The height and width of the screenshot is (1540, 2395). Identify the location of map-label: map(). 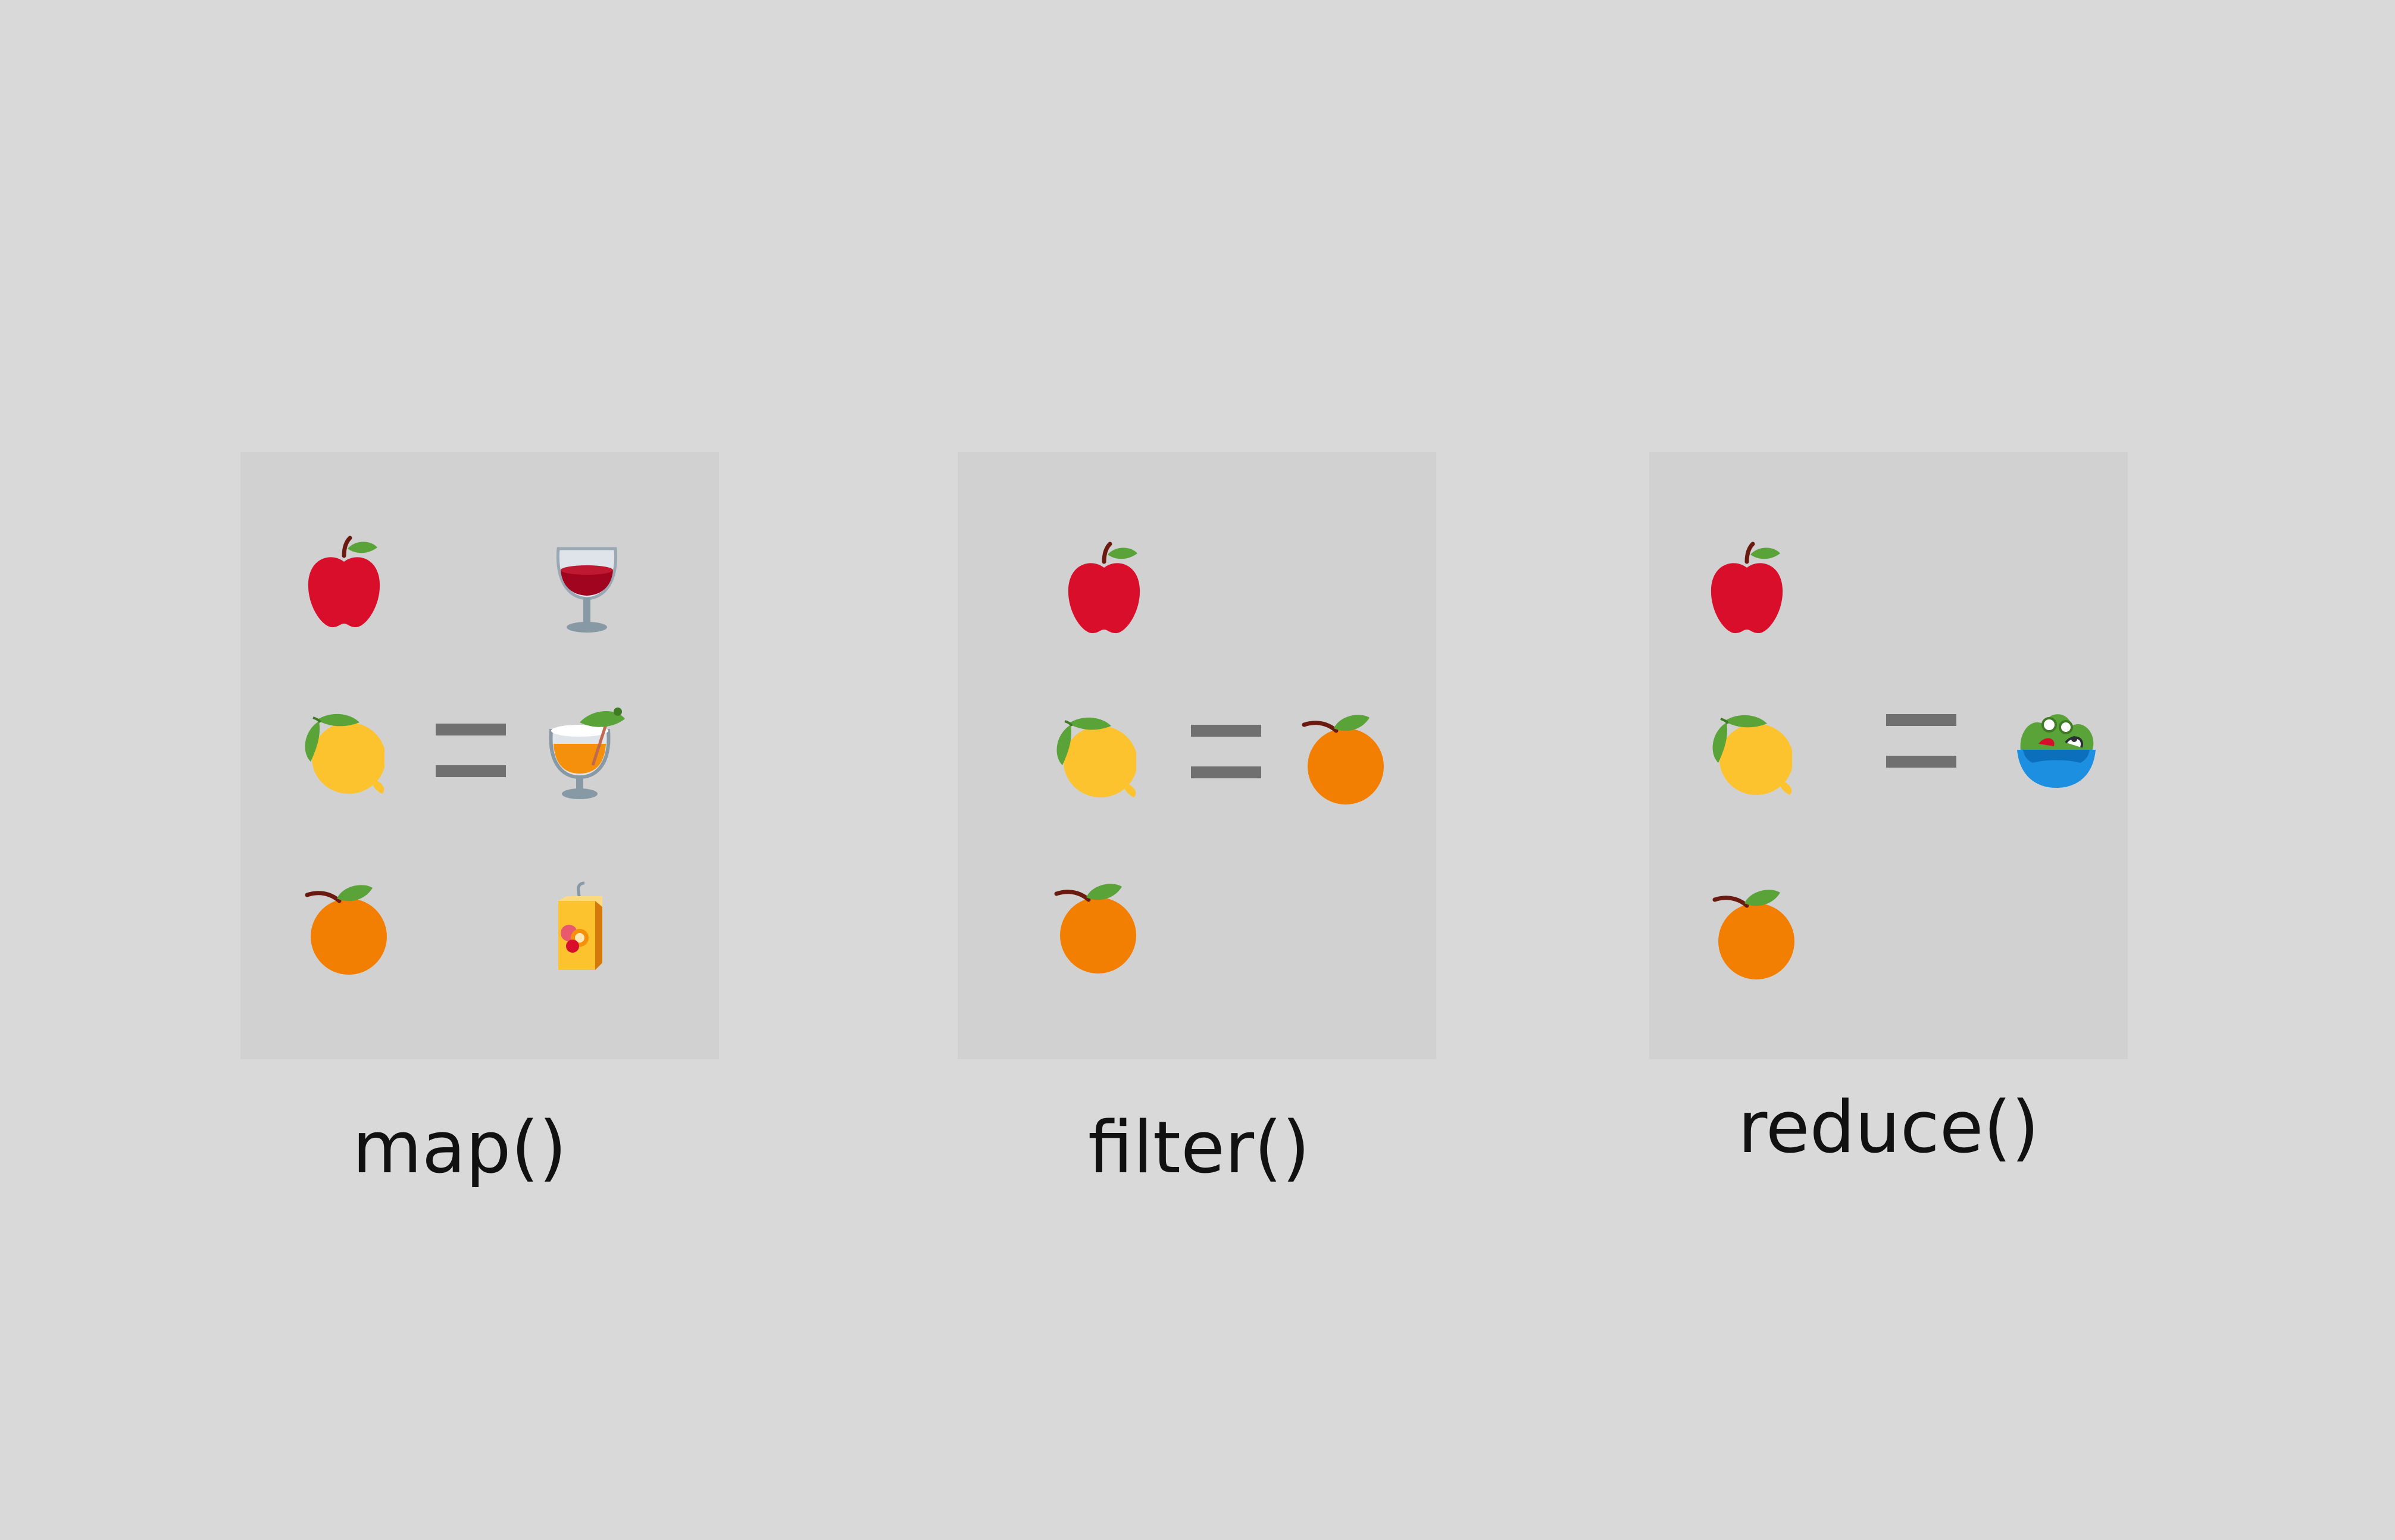
(459, 1148).